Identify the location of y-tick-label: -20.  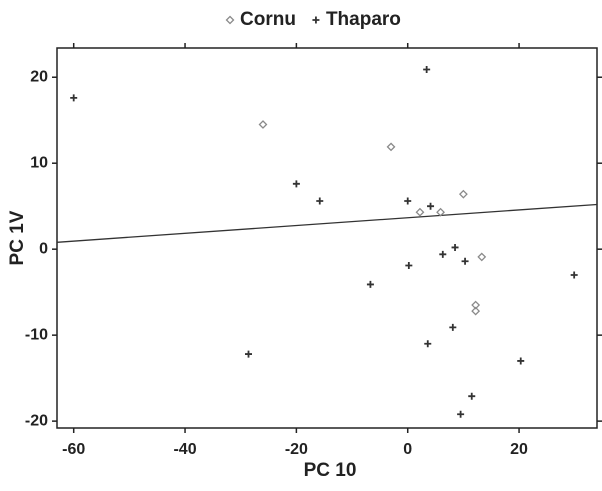
(36, 420).